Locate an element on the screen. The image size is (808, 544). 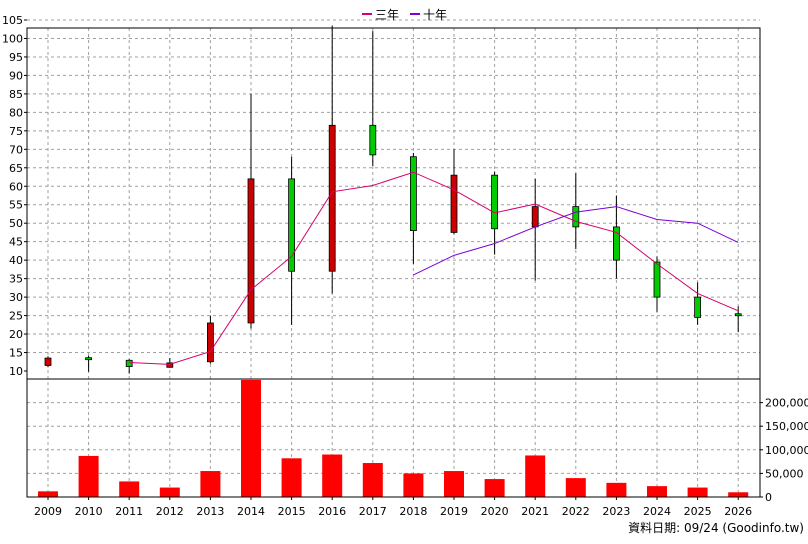
price-tick-label: 45 is located at coordinates (16, 242).